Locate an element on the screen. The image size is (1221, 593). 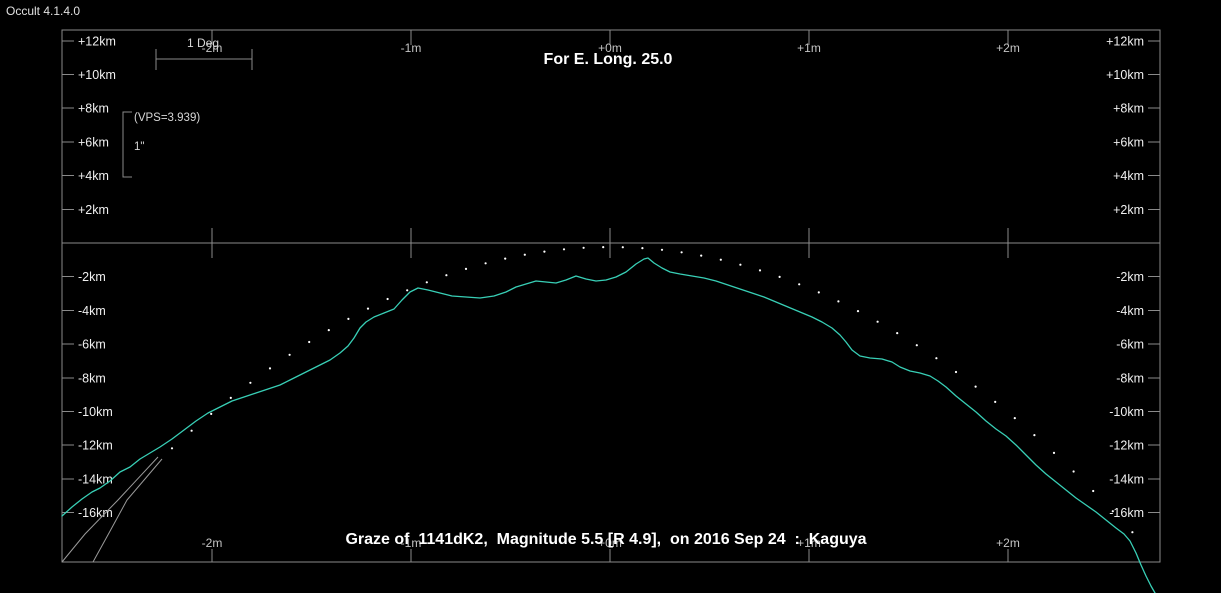
km-label-left: +2km is located at coordinates (93, 210).